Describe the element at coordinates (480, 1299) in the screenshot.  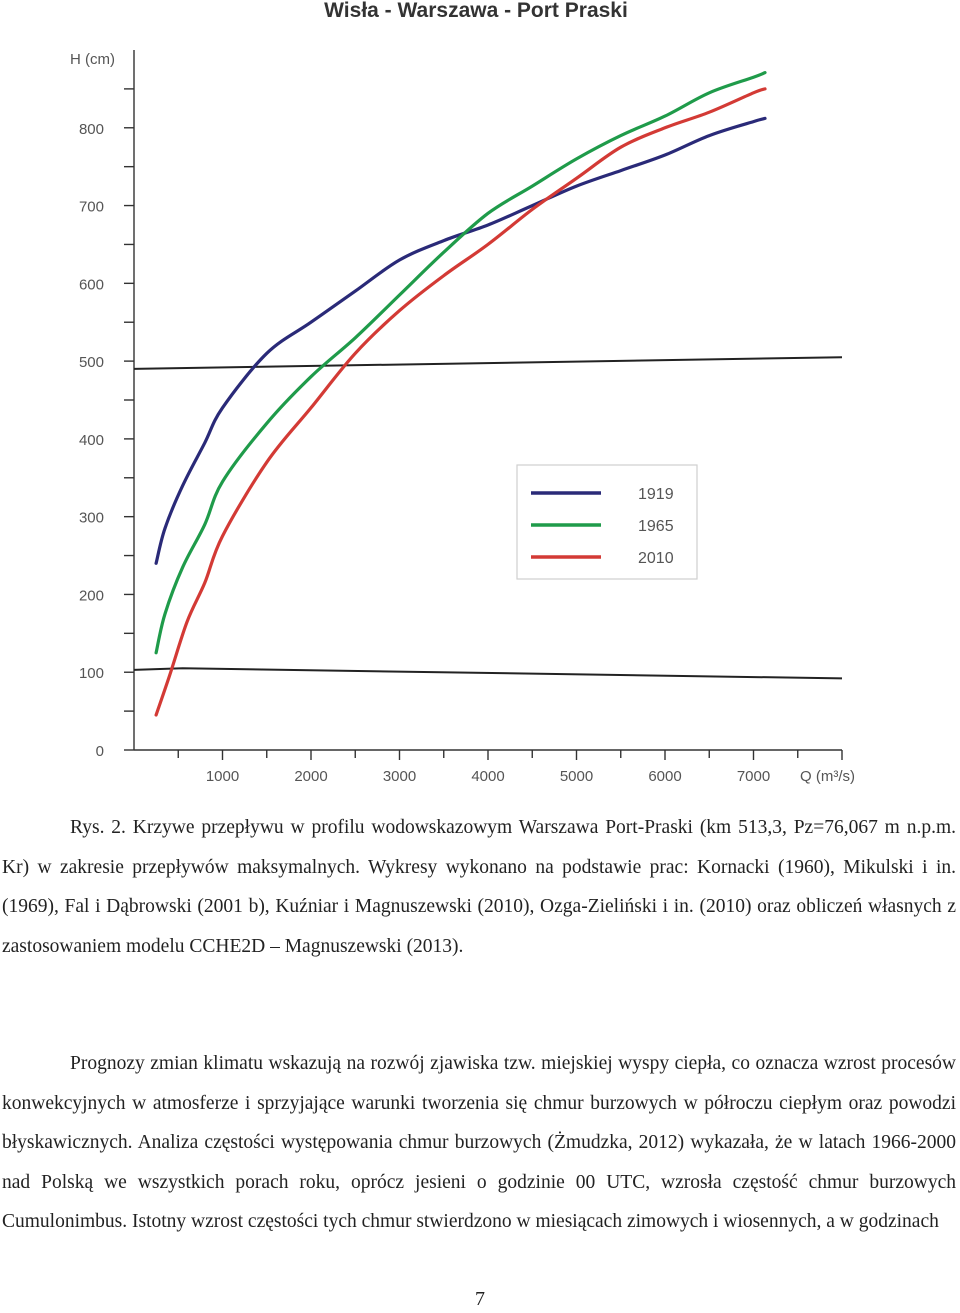
I see `page-number: 7` at that location.